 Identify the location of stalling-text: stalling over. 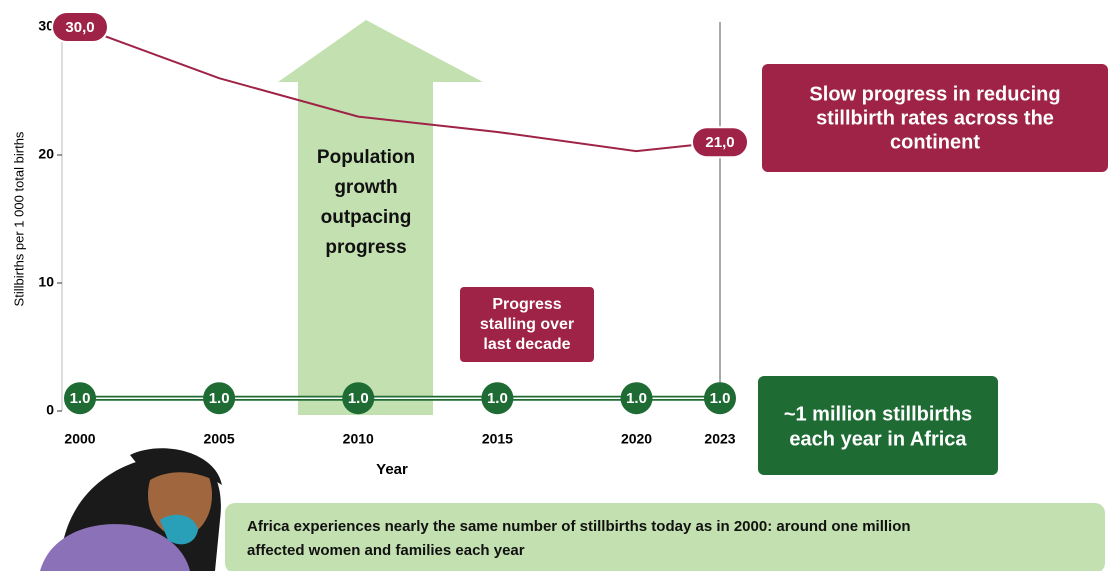
(527, 324).